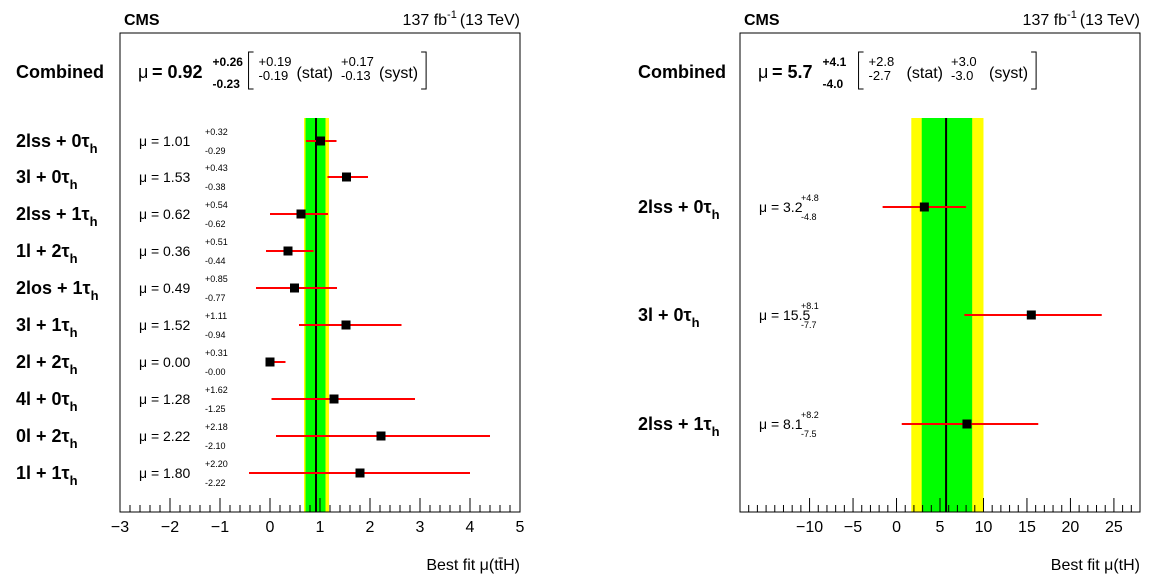  I want to click on syst-label: (syst), so click(1008, 73).